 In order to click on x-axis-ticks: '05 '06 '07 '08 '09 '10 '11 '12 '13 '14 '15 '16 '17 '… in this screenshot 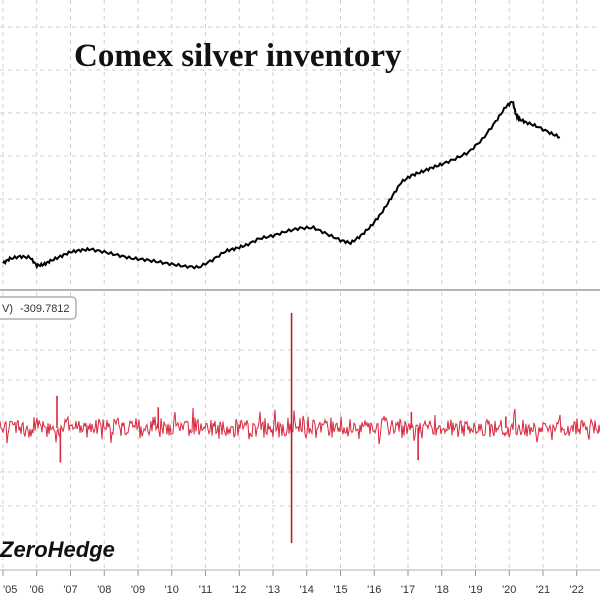, I will do `click(293, 583)`.